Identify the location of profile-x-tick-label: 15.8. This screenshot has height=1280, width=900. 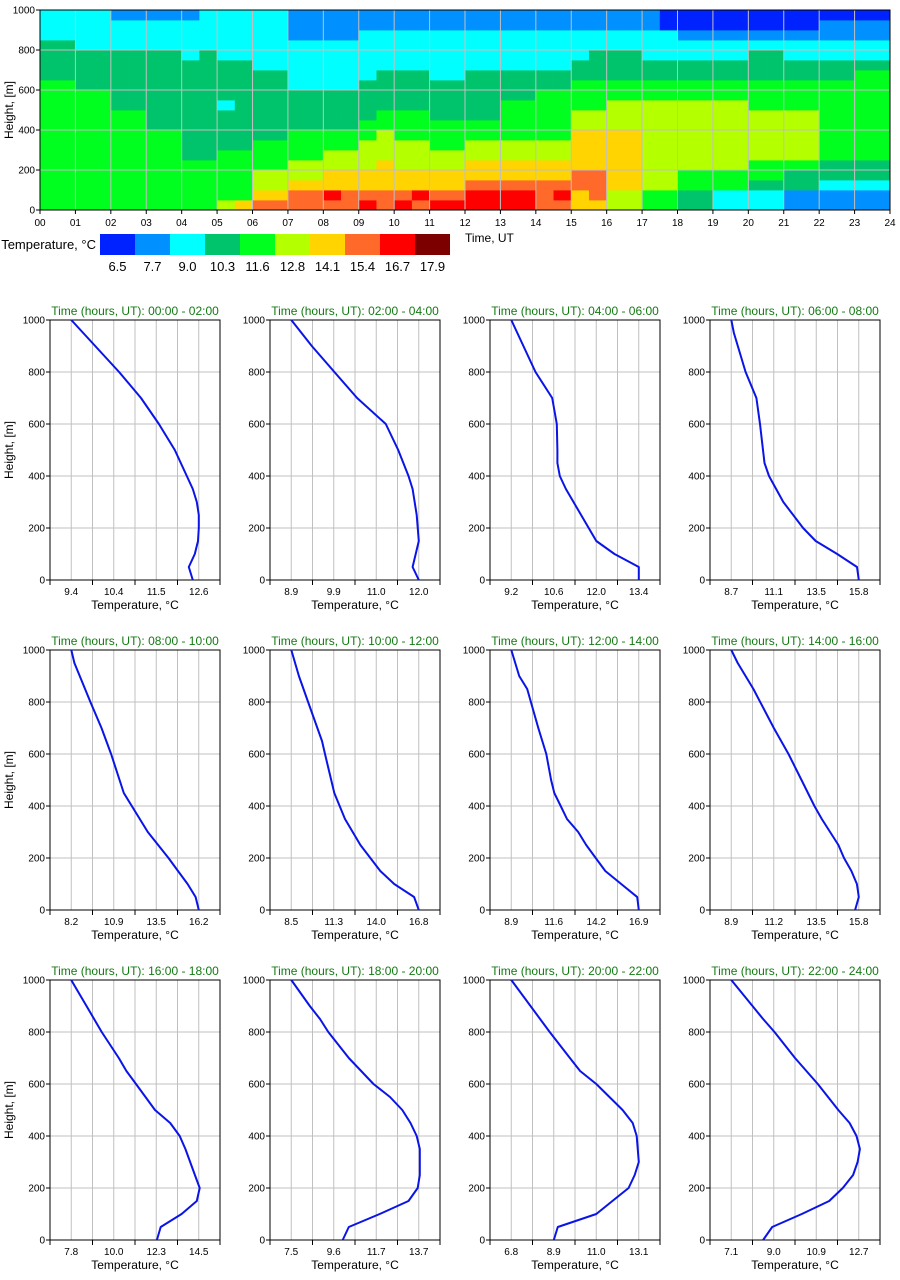
(859, 922).